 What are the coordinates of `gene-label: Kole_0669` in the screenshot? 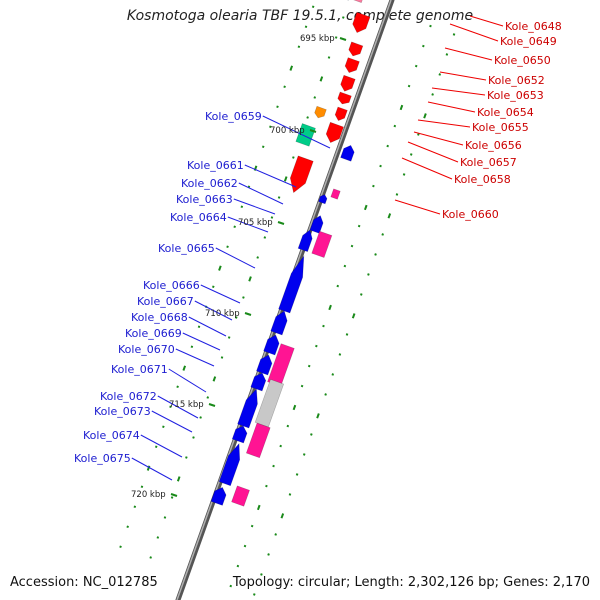 It's located at (153, 333).